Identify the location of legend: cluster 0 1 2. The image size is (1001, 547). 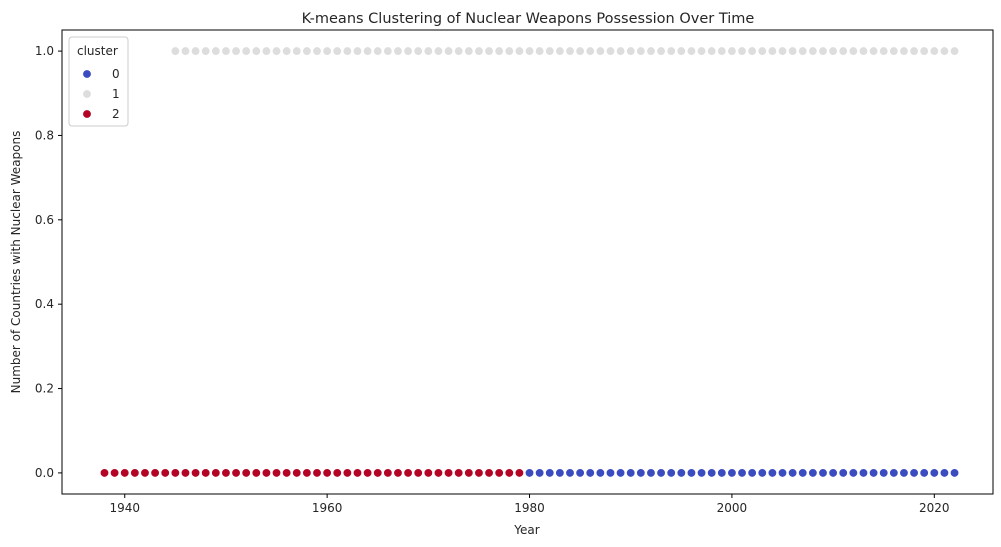
(98, 81).